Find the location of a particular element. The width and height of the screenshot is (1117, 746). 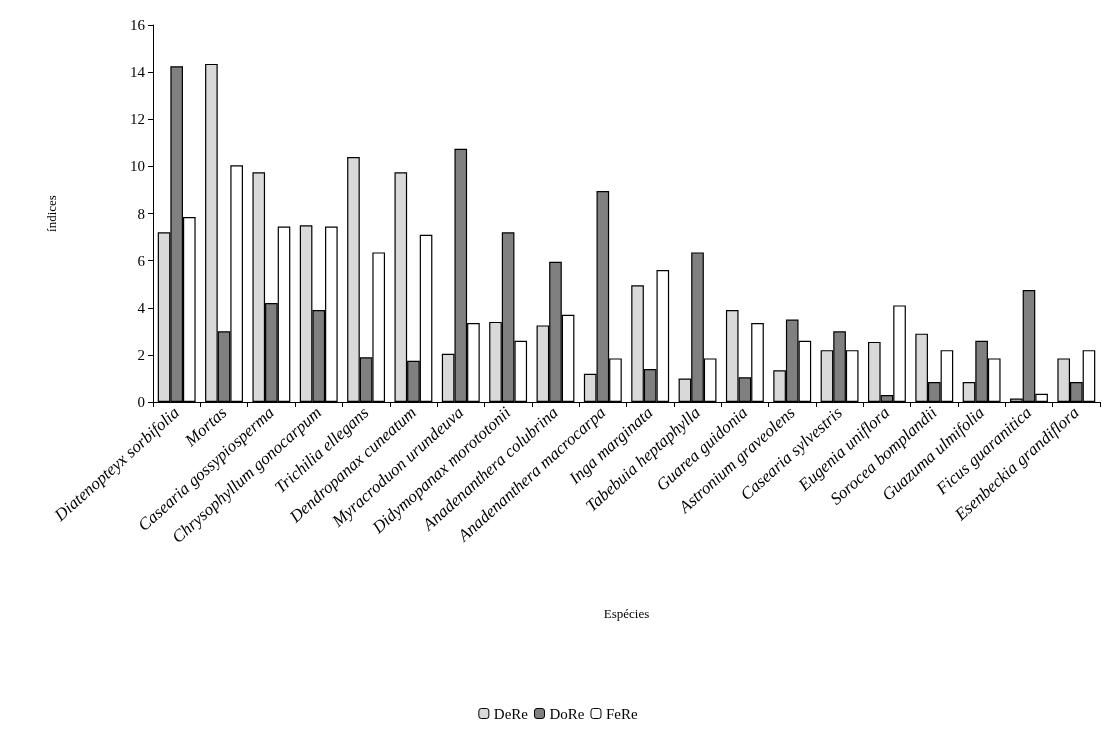

y-tick-label: 2 is located at coordinates (141, 354).